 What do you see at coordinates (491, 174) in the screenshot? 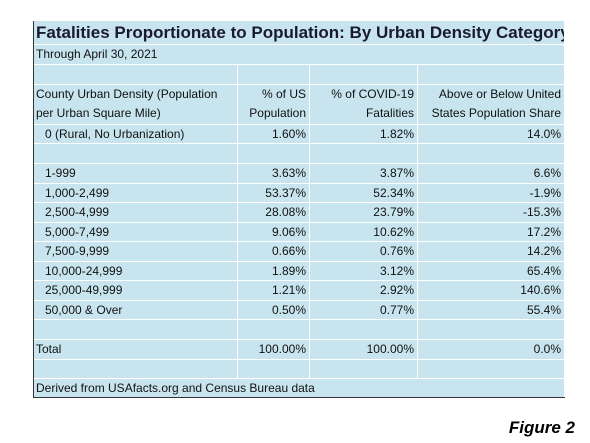
I see `table-cell: 6.6%` at bounding box center [491, 174].